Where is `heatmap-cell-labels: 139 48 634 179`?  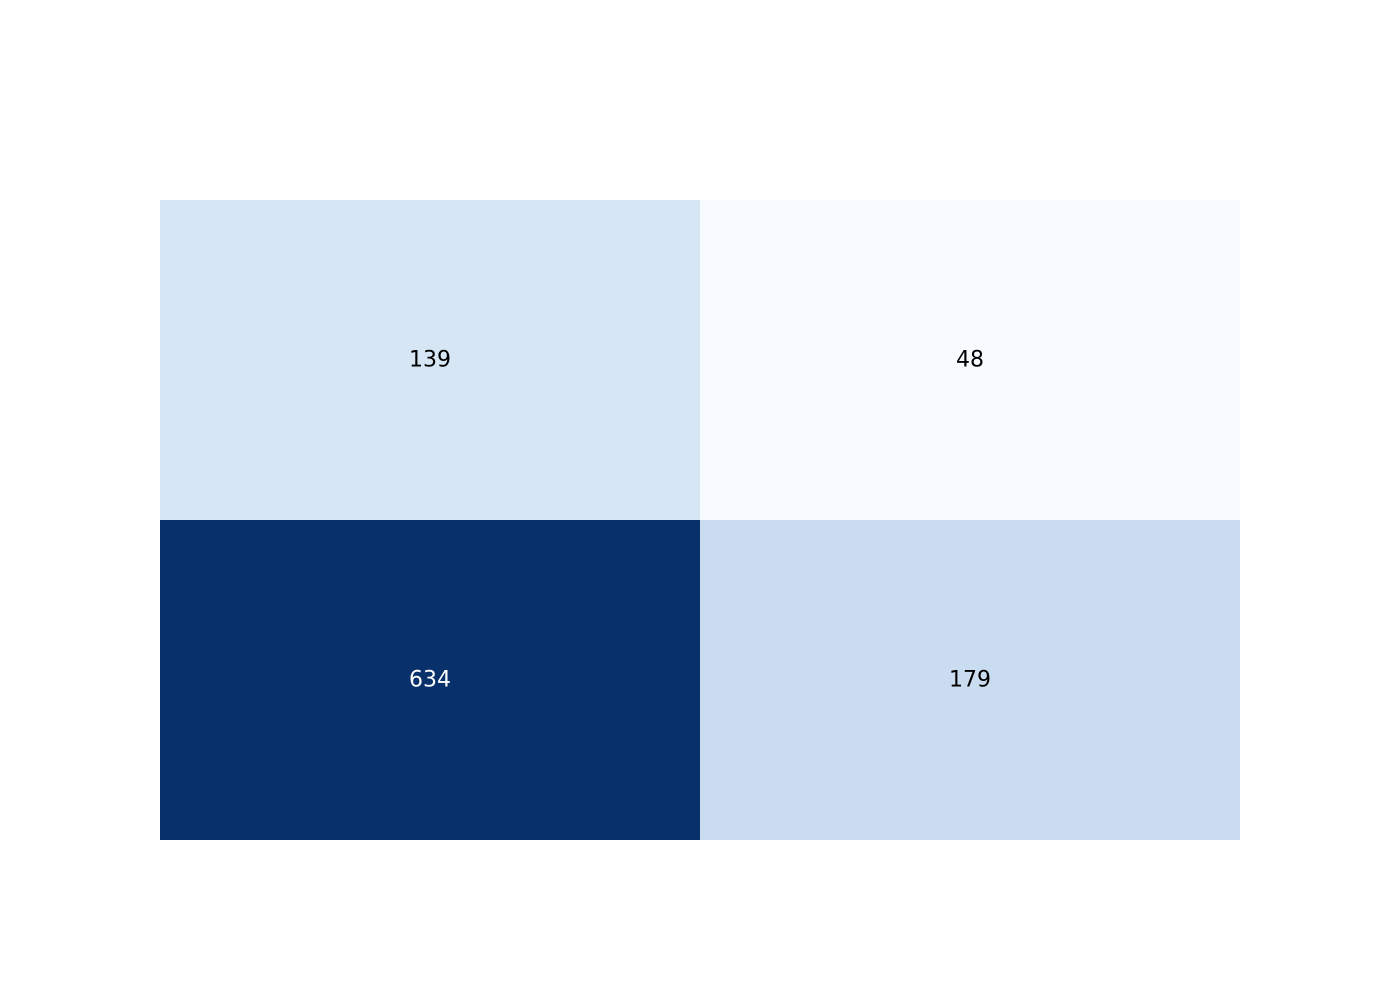 heatmap-cell-labels: 139 48 634 179 is located at coordinates (700, 520).